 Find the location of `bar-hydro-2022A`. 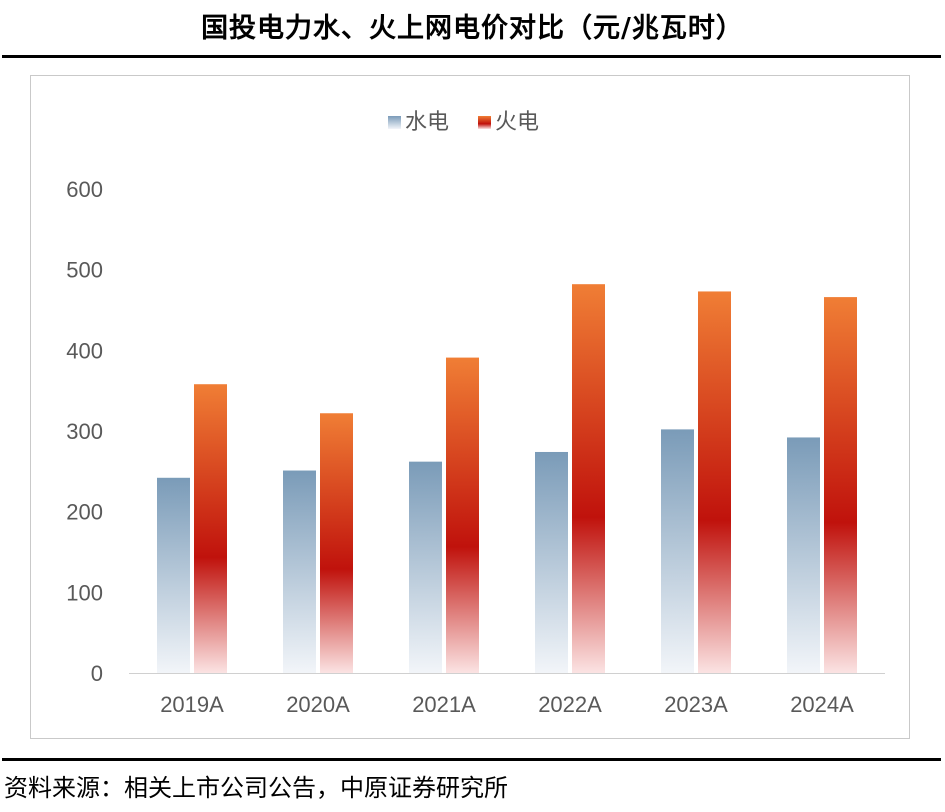

bar-hydro-2022A is located at coordinates (551, 562).